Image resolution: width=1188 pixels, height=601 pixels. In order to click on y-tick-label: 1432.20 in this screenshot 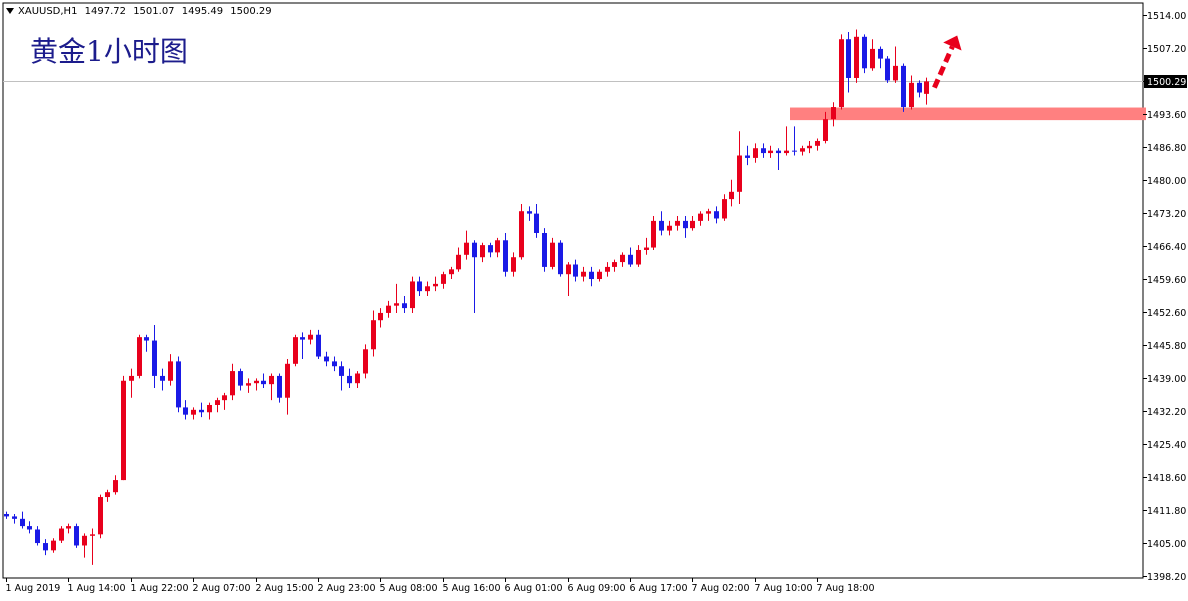, I will do `click(1166, 412)`.